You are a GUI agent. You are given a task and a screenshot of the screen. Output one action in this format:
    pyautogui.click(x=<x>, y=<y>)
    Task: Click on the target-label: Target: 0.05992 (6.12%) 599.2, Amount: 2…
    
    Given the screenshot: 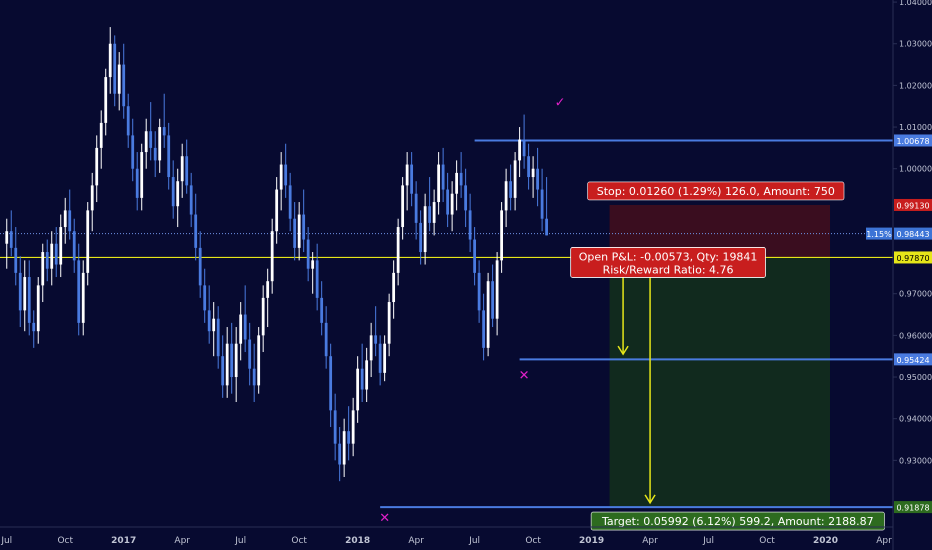 What is the action you would take?
    pyautogui.click(x=737, y=521)
    